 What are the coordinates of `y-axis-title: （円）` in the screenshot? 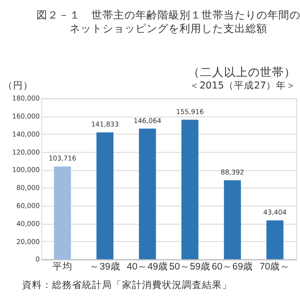 It's located at (18, 86).